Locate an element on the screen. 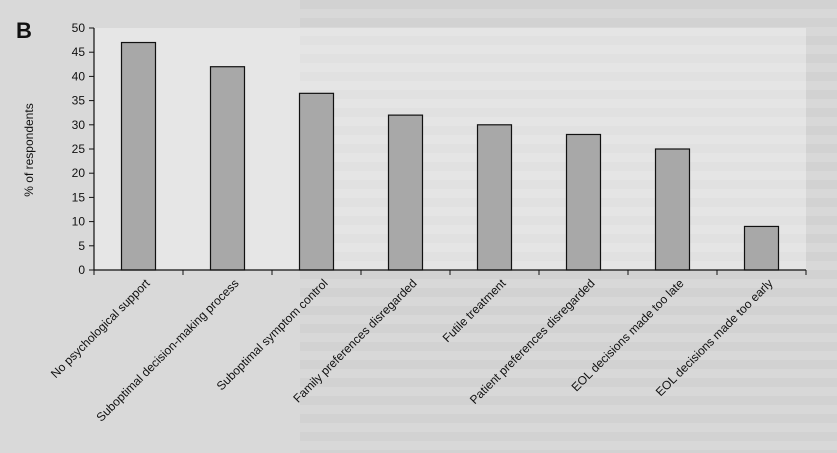 The image size is (837, 453). y-tick-label: 40 is located at coordinates (79, 76).